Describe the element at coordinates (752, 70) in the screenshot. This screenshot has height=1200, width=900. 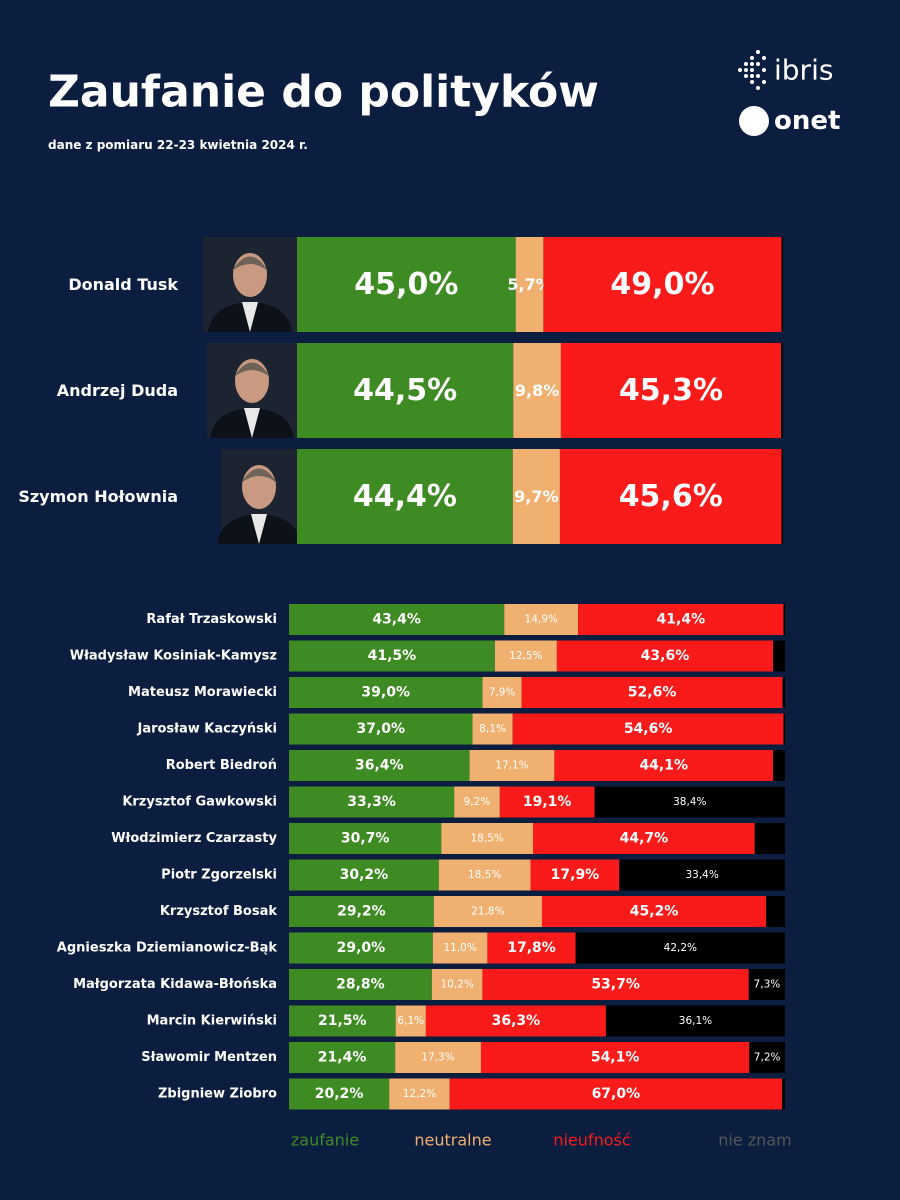
I see `logo-dots` at that location.